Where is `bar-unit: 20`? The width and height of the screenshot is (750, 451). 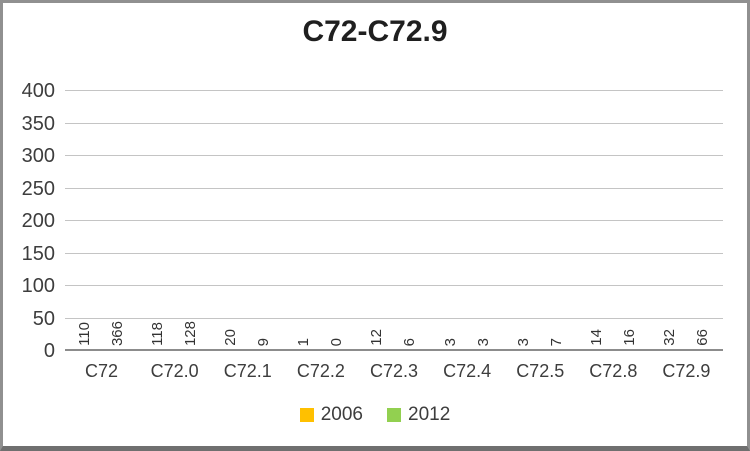
bar-unit: 20 is located at coordinates (231, 340).